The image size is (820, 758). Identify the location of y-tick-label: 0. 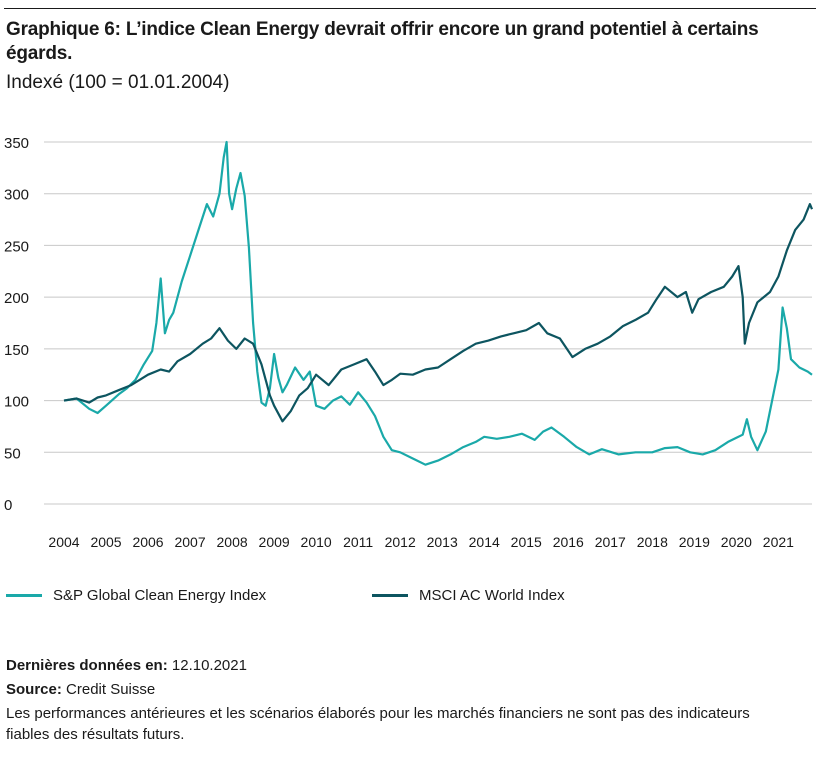
(8, 505).